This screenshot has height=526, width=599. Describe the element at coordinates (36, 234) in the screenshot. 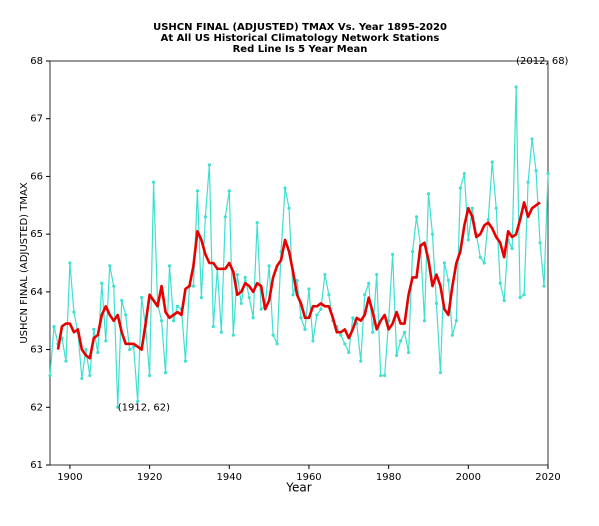

I see `y-tick-label: 65` at that location.